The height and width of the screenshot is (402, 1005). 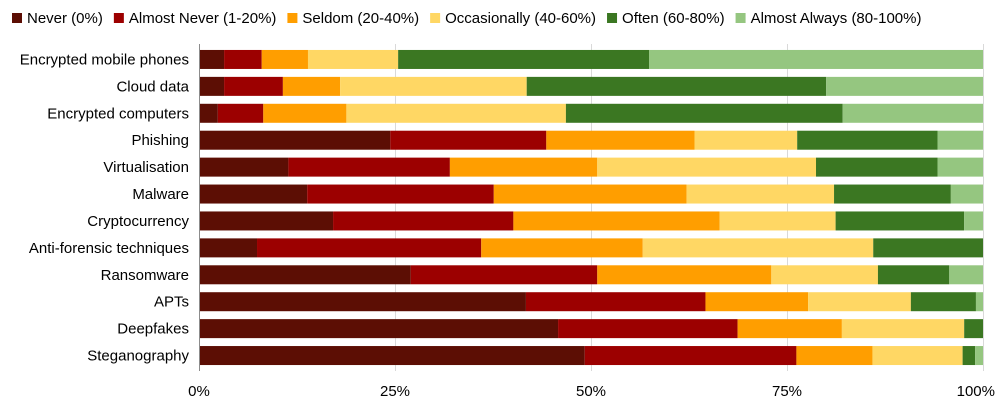 I want to click on category-label-cryptocurrency: Cryptocurrency, so click(x=138, y=221).